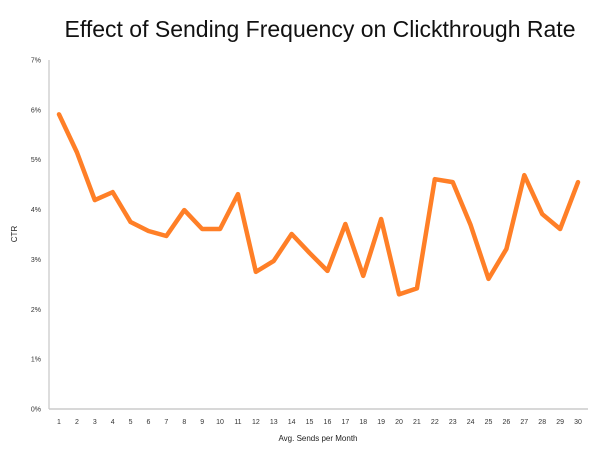 This screenshot has width=600, height=457. What do you see at coordinates (36, 260) in the screenshot?
I see `y-tick-label: 3%` at bounding box center [36, 260].